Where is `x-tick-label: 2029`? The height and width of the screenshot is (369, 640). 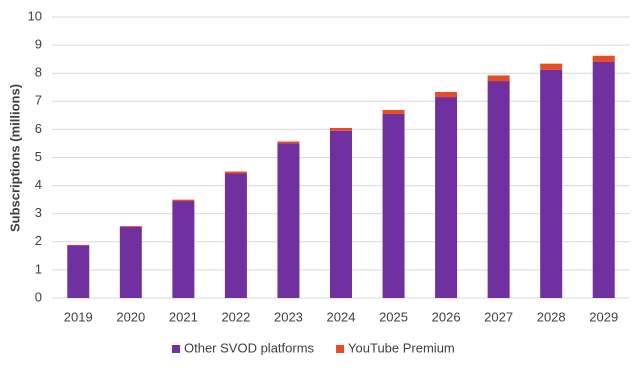
x-tick-label: 2029 is located at coordinates (603, 316).